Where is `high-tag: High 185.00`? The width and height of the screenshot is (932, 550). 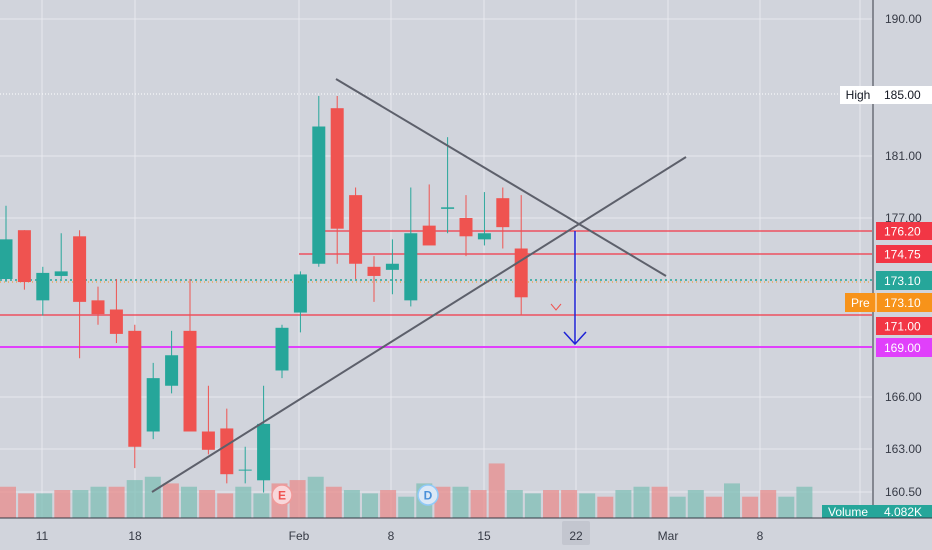 high-tag: High 185.00 is located at coordinates (886, 95).